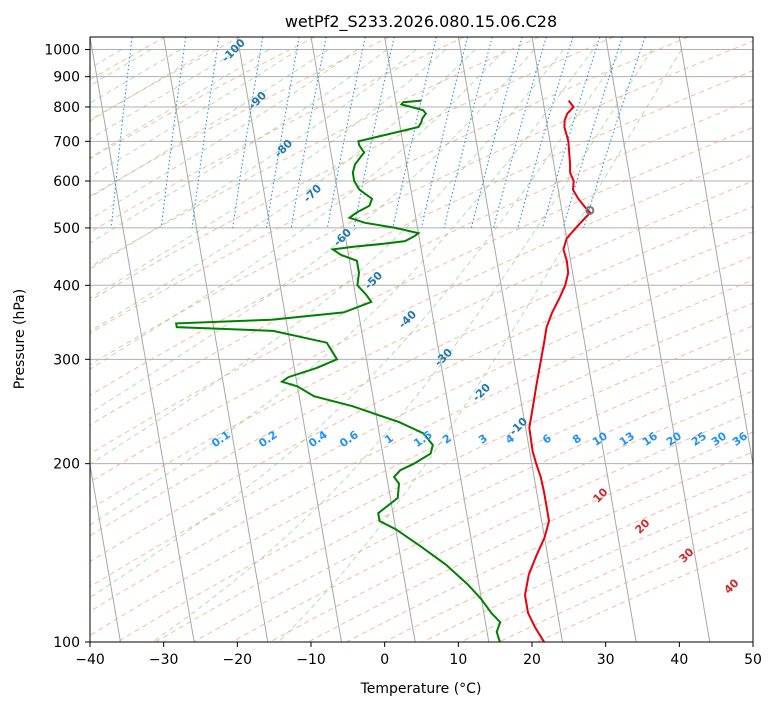 The width and height of the screenshot is (775, 708). What do you see at coordinates (483, 439) in the screenshot?
I see `mixing-ratio-label: 3` at bounding box center [483, 439].